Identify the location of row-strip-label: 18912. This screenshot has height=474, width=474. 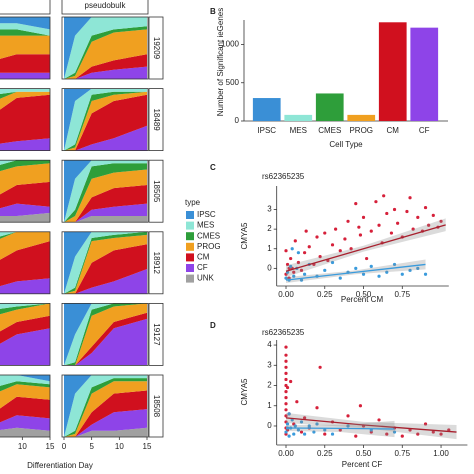
(156, 263).